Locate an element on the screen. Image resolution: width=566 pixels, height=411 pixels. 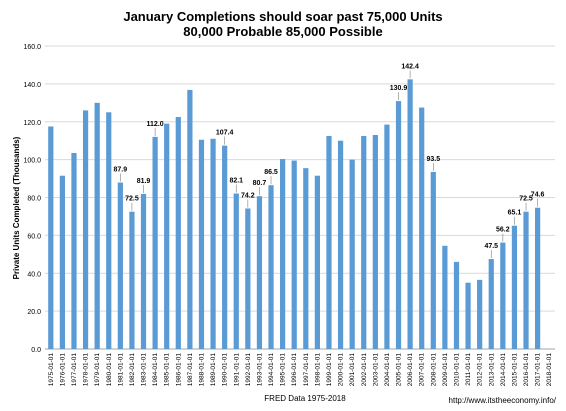
x-tick-label: 2003-01-01 is located at coordinates (375, 370).